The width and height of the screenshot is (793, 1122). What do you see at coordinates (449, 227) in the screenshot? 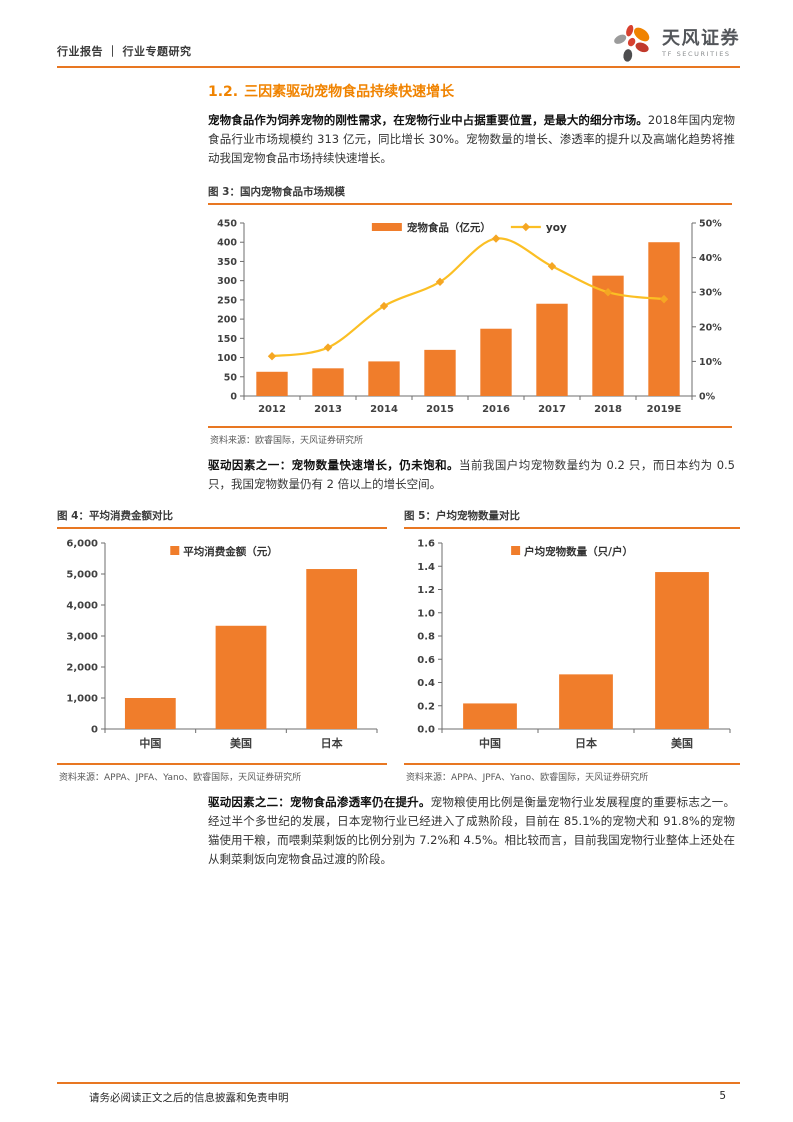
I see `svg-text: 宠物食品（亿元）` at bounding box center [449, 227].